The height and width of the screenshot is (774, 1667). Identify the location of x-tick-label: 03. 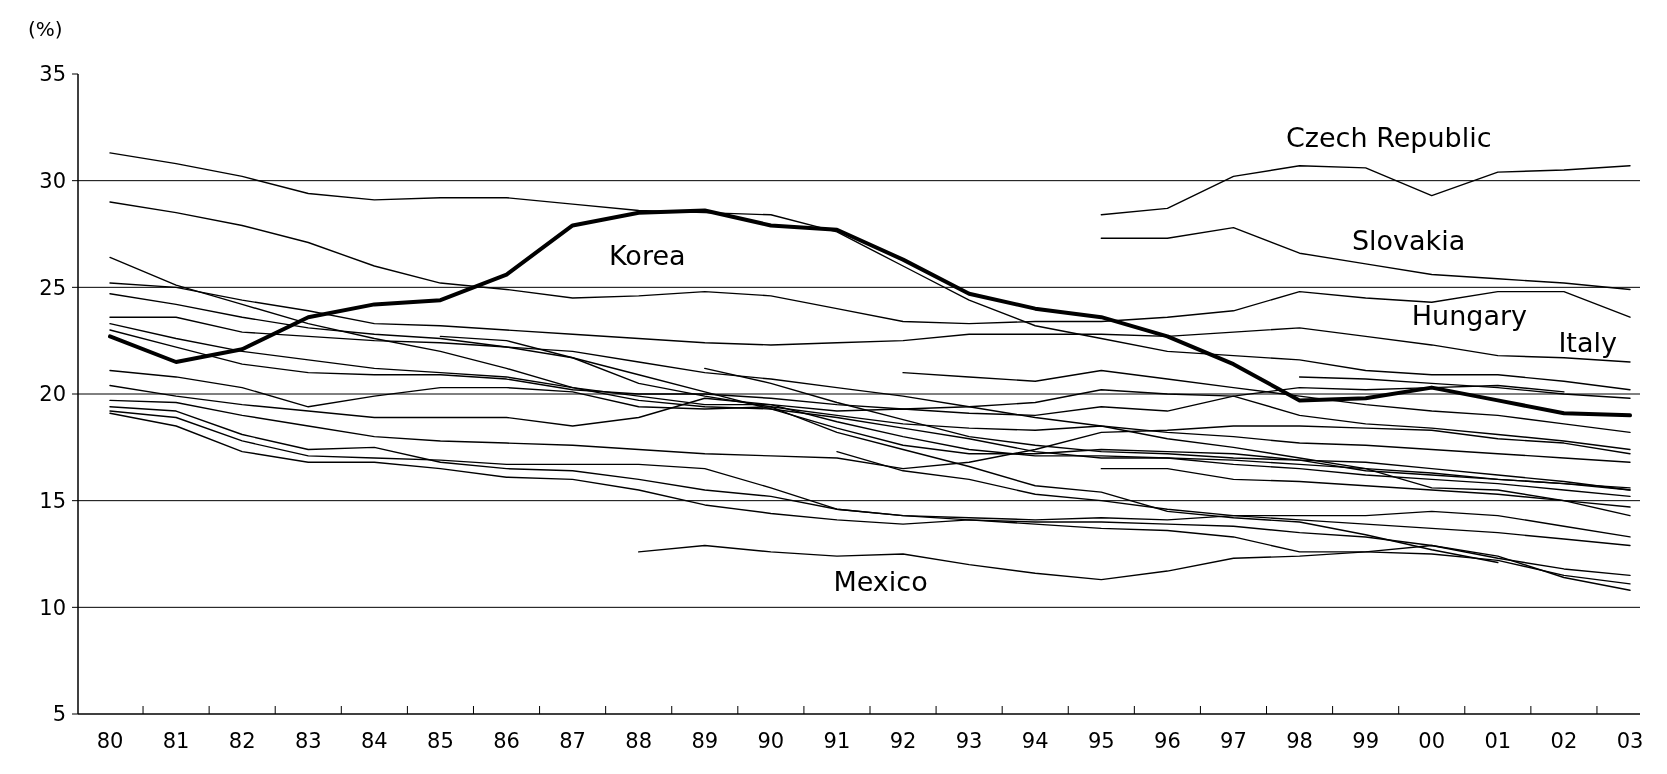
(1630, 741).